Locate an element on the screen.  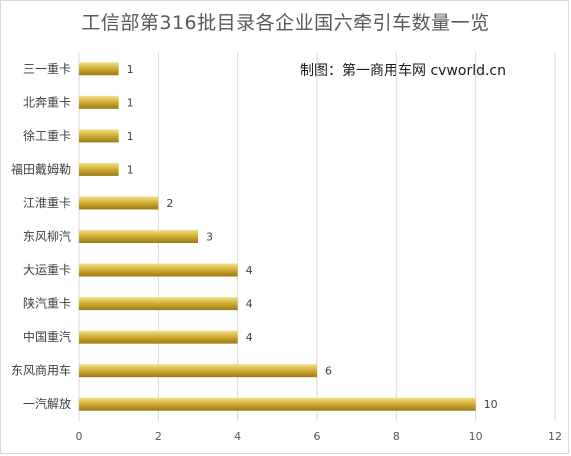
category-label-3: 福田戴姆勒 is located at coordinates (41, 168).